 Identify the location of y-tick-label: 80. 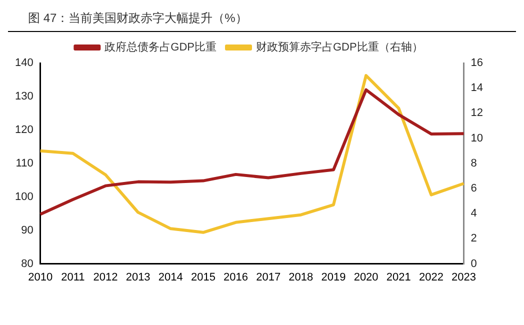
(27, 264).